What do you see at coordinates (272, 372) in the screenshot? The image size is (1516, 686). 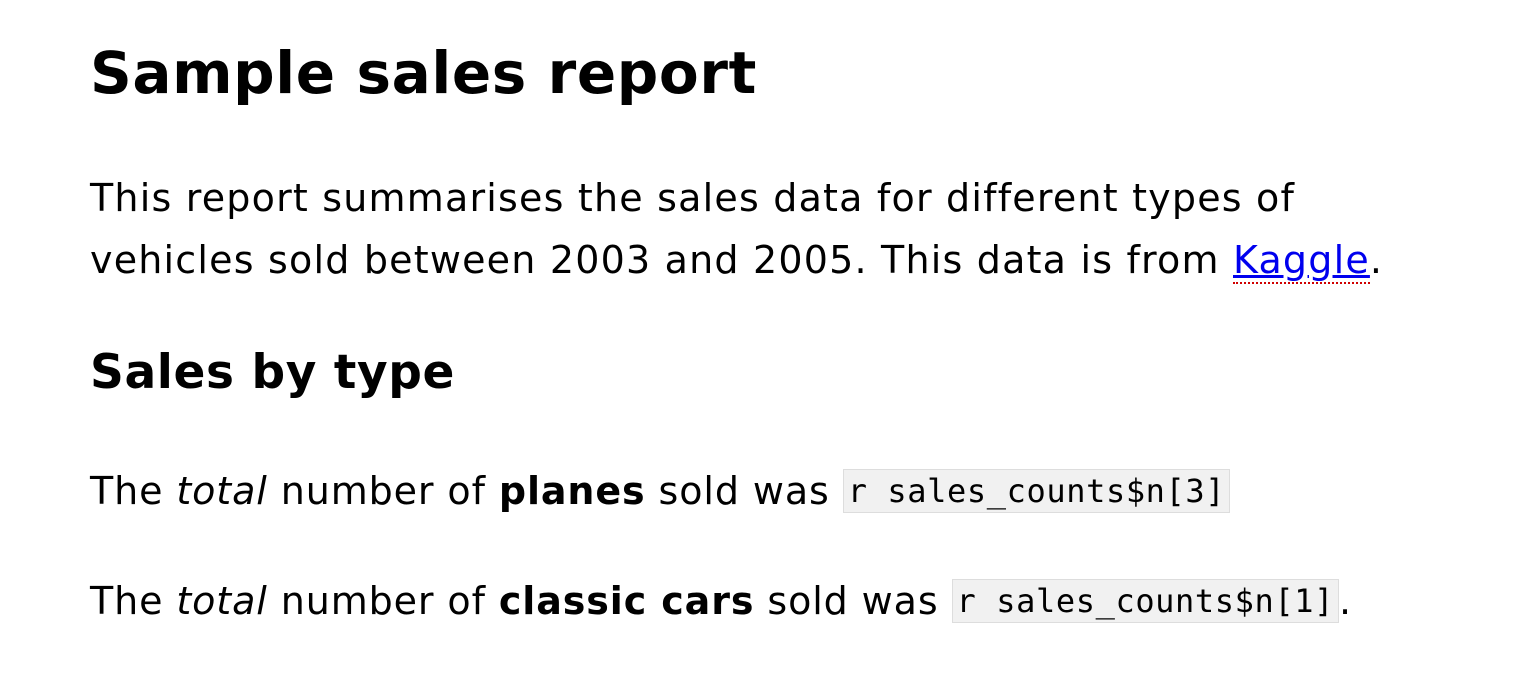 I see `section-heading-sales-by-type: Sales by type` at bounding box center [272, 372].